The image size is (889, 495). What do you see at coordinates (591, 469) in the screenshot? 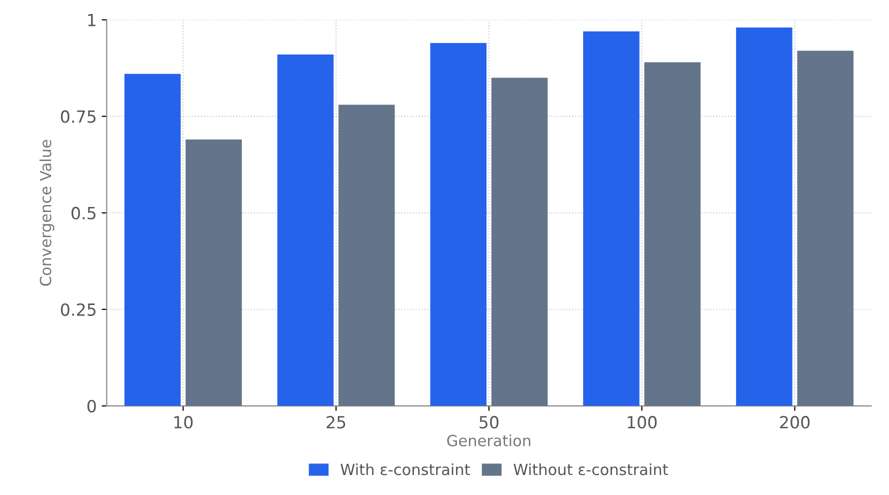
I see `legend-label: Without ε-constraint` at bounding box center [591, 469].